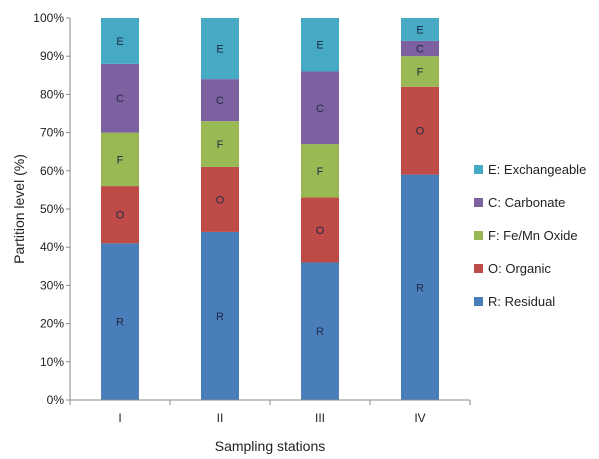 The width and height of the screenshot is (599, 459). I want to click on y-tick-label: 10%, so click(52, 362).